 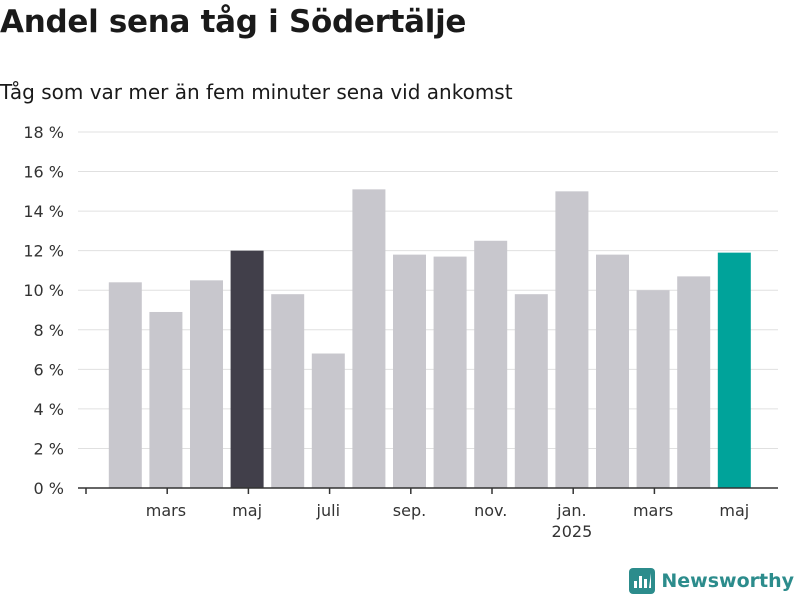 I want to click on y-axis: 0 % 2 % 4 % 6 % 8 % 10 % 12 % 14 % 16 % 18 %, so click(x=43, y=310).